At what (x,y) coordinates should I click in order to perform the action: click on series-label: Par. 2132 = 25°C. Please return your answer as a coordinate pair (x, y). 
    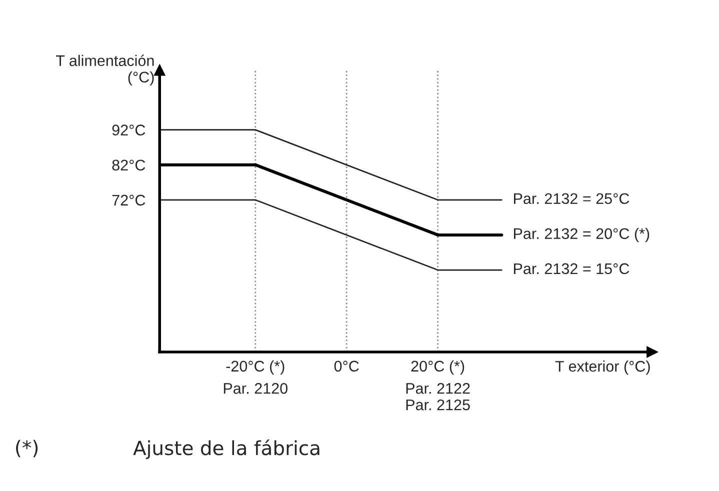
    Looking at the image, I should click on (572, 198).